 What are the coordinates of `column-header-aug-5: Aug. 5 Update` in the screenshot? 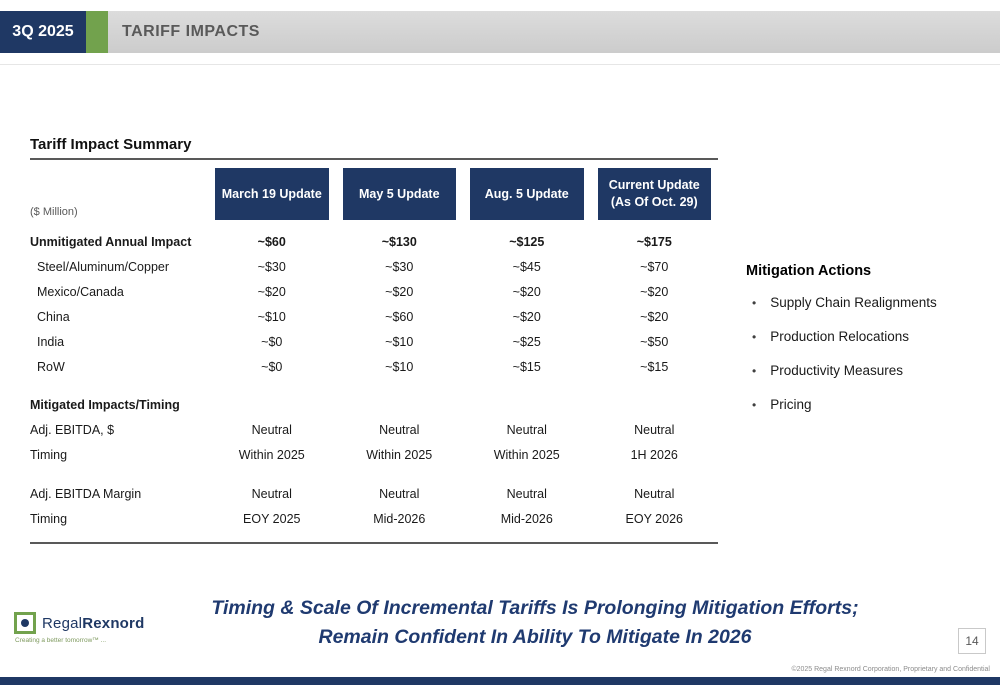 It's located at (527, 194).